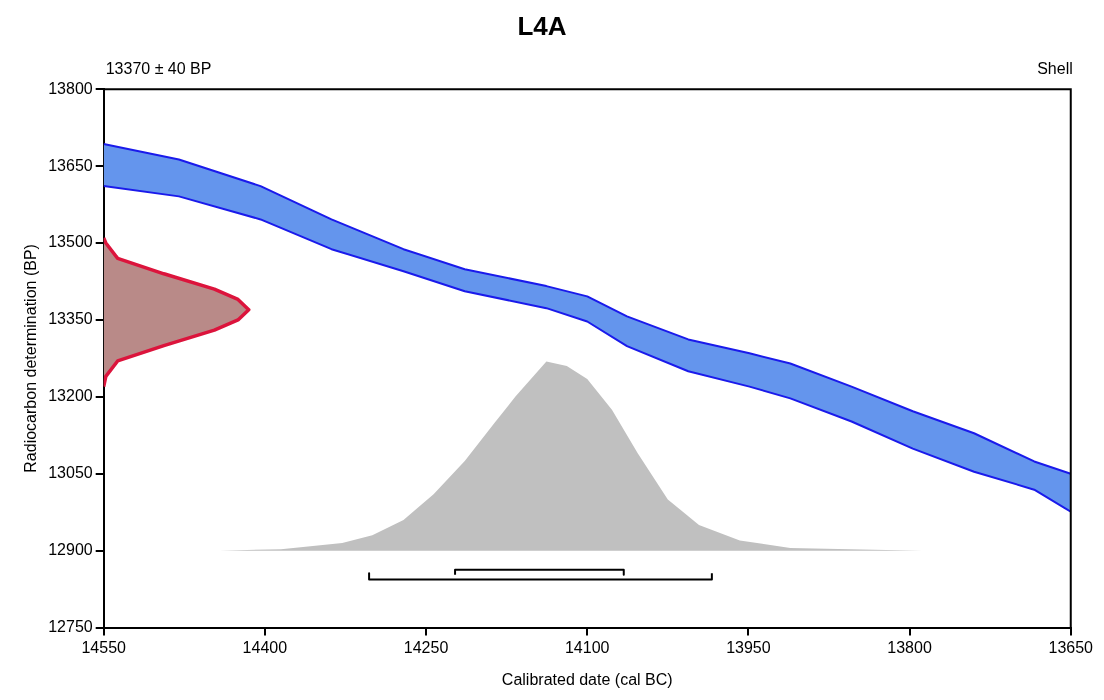  I want to click on x-tick-label: 13800, so click(909, 647).